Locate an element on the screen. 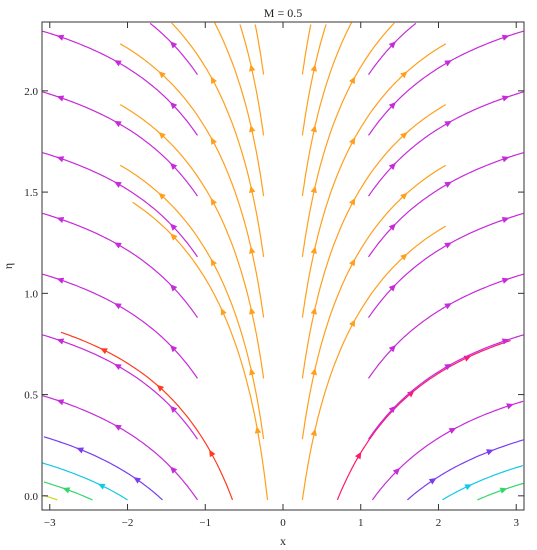  chart-title: M = 0.5 is located at coordinates (283, 13).